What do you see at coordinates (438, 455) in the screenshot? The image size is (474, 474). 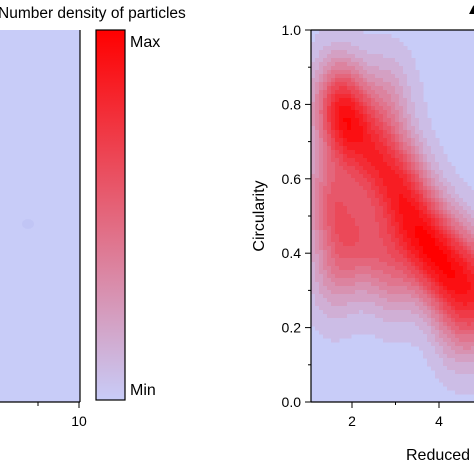 I see `right-x-axis-label: Reduced` at bounding box center [438, 455].